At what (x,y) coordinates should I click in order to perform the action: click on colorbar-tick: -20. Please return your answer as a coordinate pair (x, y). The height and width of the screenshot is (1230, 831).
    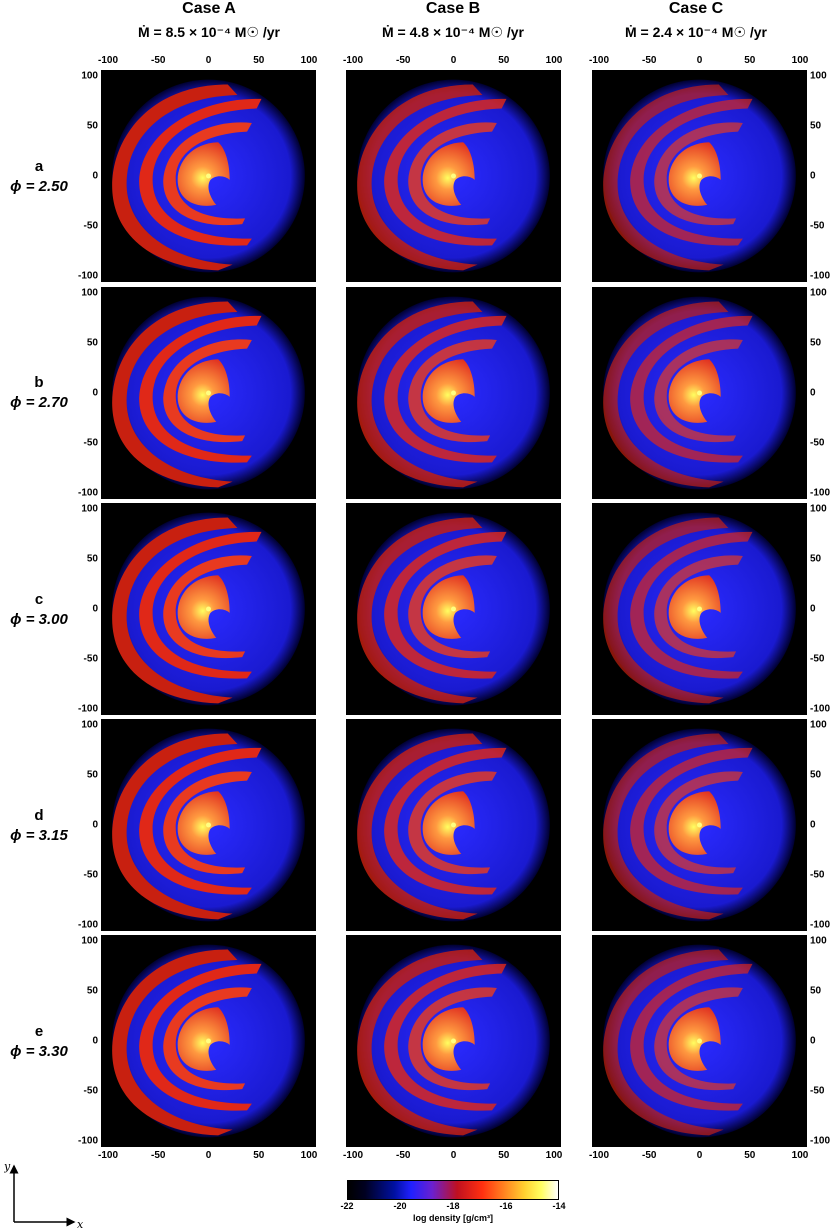
    Looking at the image, I should click on (400, 1206).